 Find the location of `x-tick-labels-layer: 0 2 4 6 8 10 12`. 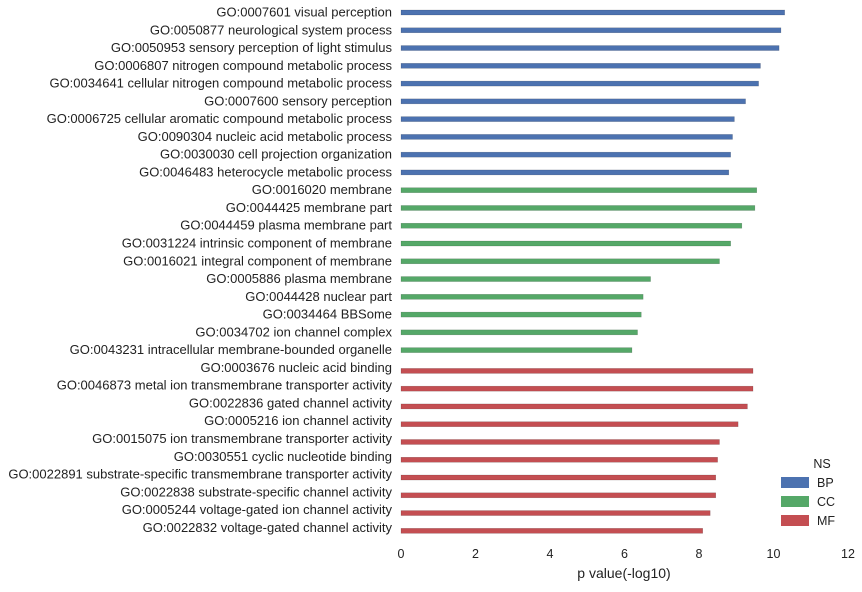

x-tick-labels-layer: 0 2 4 6 8 10 12 is located at coordinates (626, 554).